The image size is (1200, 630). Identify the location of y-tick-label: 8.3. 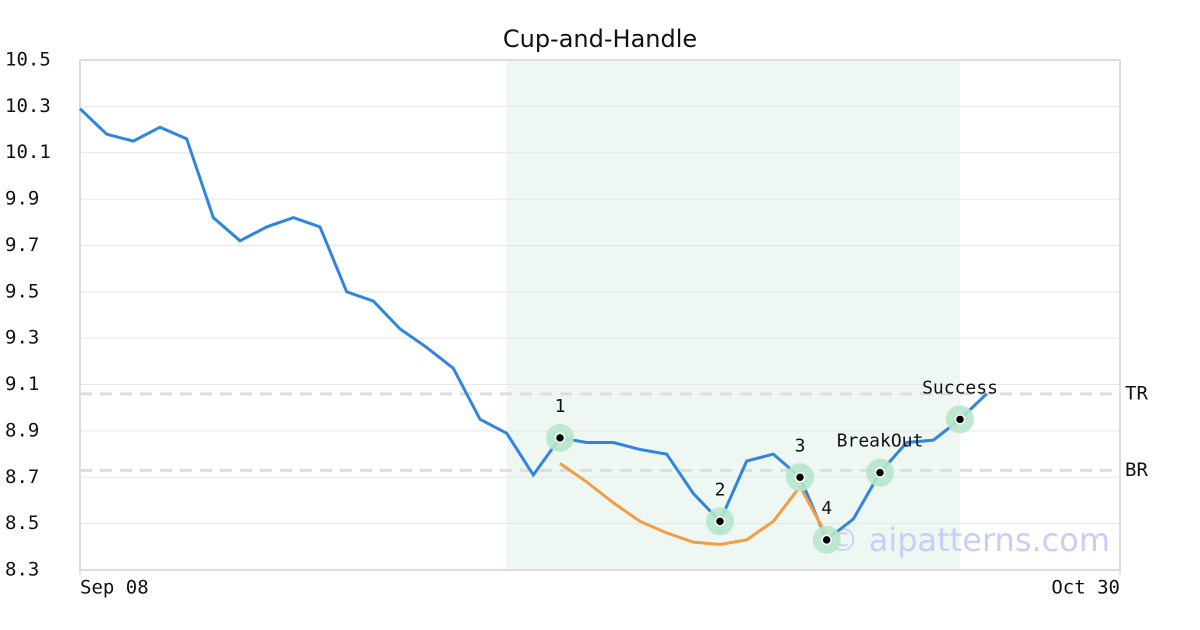
(22, 570).